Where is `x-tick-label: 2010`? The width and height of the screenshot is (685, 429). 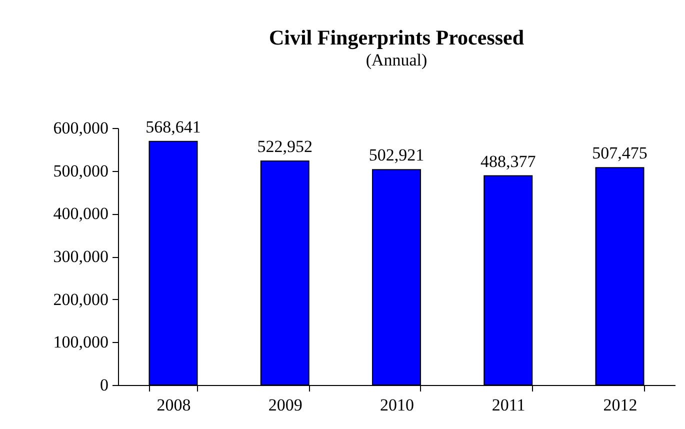 x-tick-label: 2010 is located at coordinates (397, 405).